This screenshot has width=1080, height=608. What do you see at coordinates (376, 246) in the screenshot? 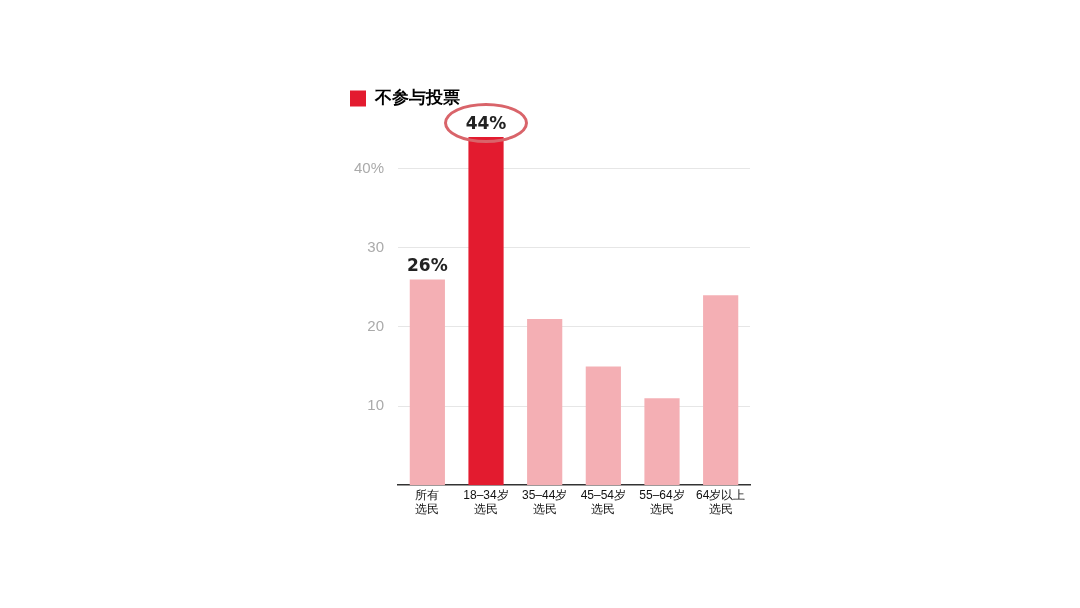
I see `y-tick-label: 30` at bounding box center [376, 246].